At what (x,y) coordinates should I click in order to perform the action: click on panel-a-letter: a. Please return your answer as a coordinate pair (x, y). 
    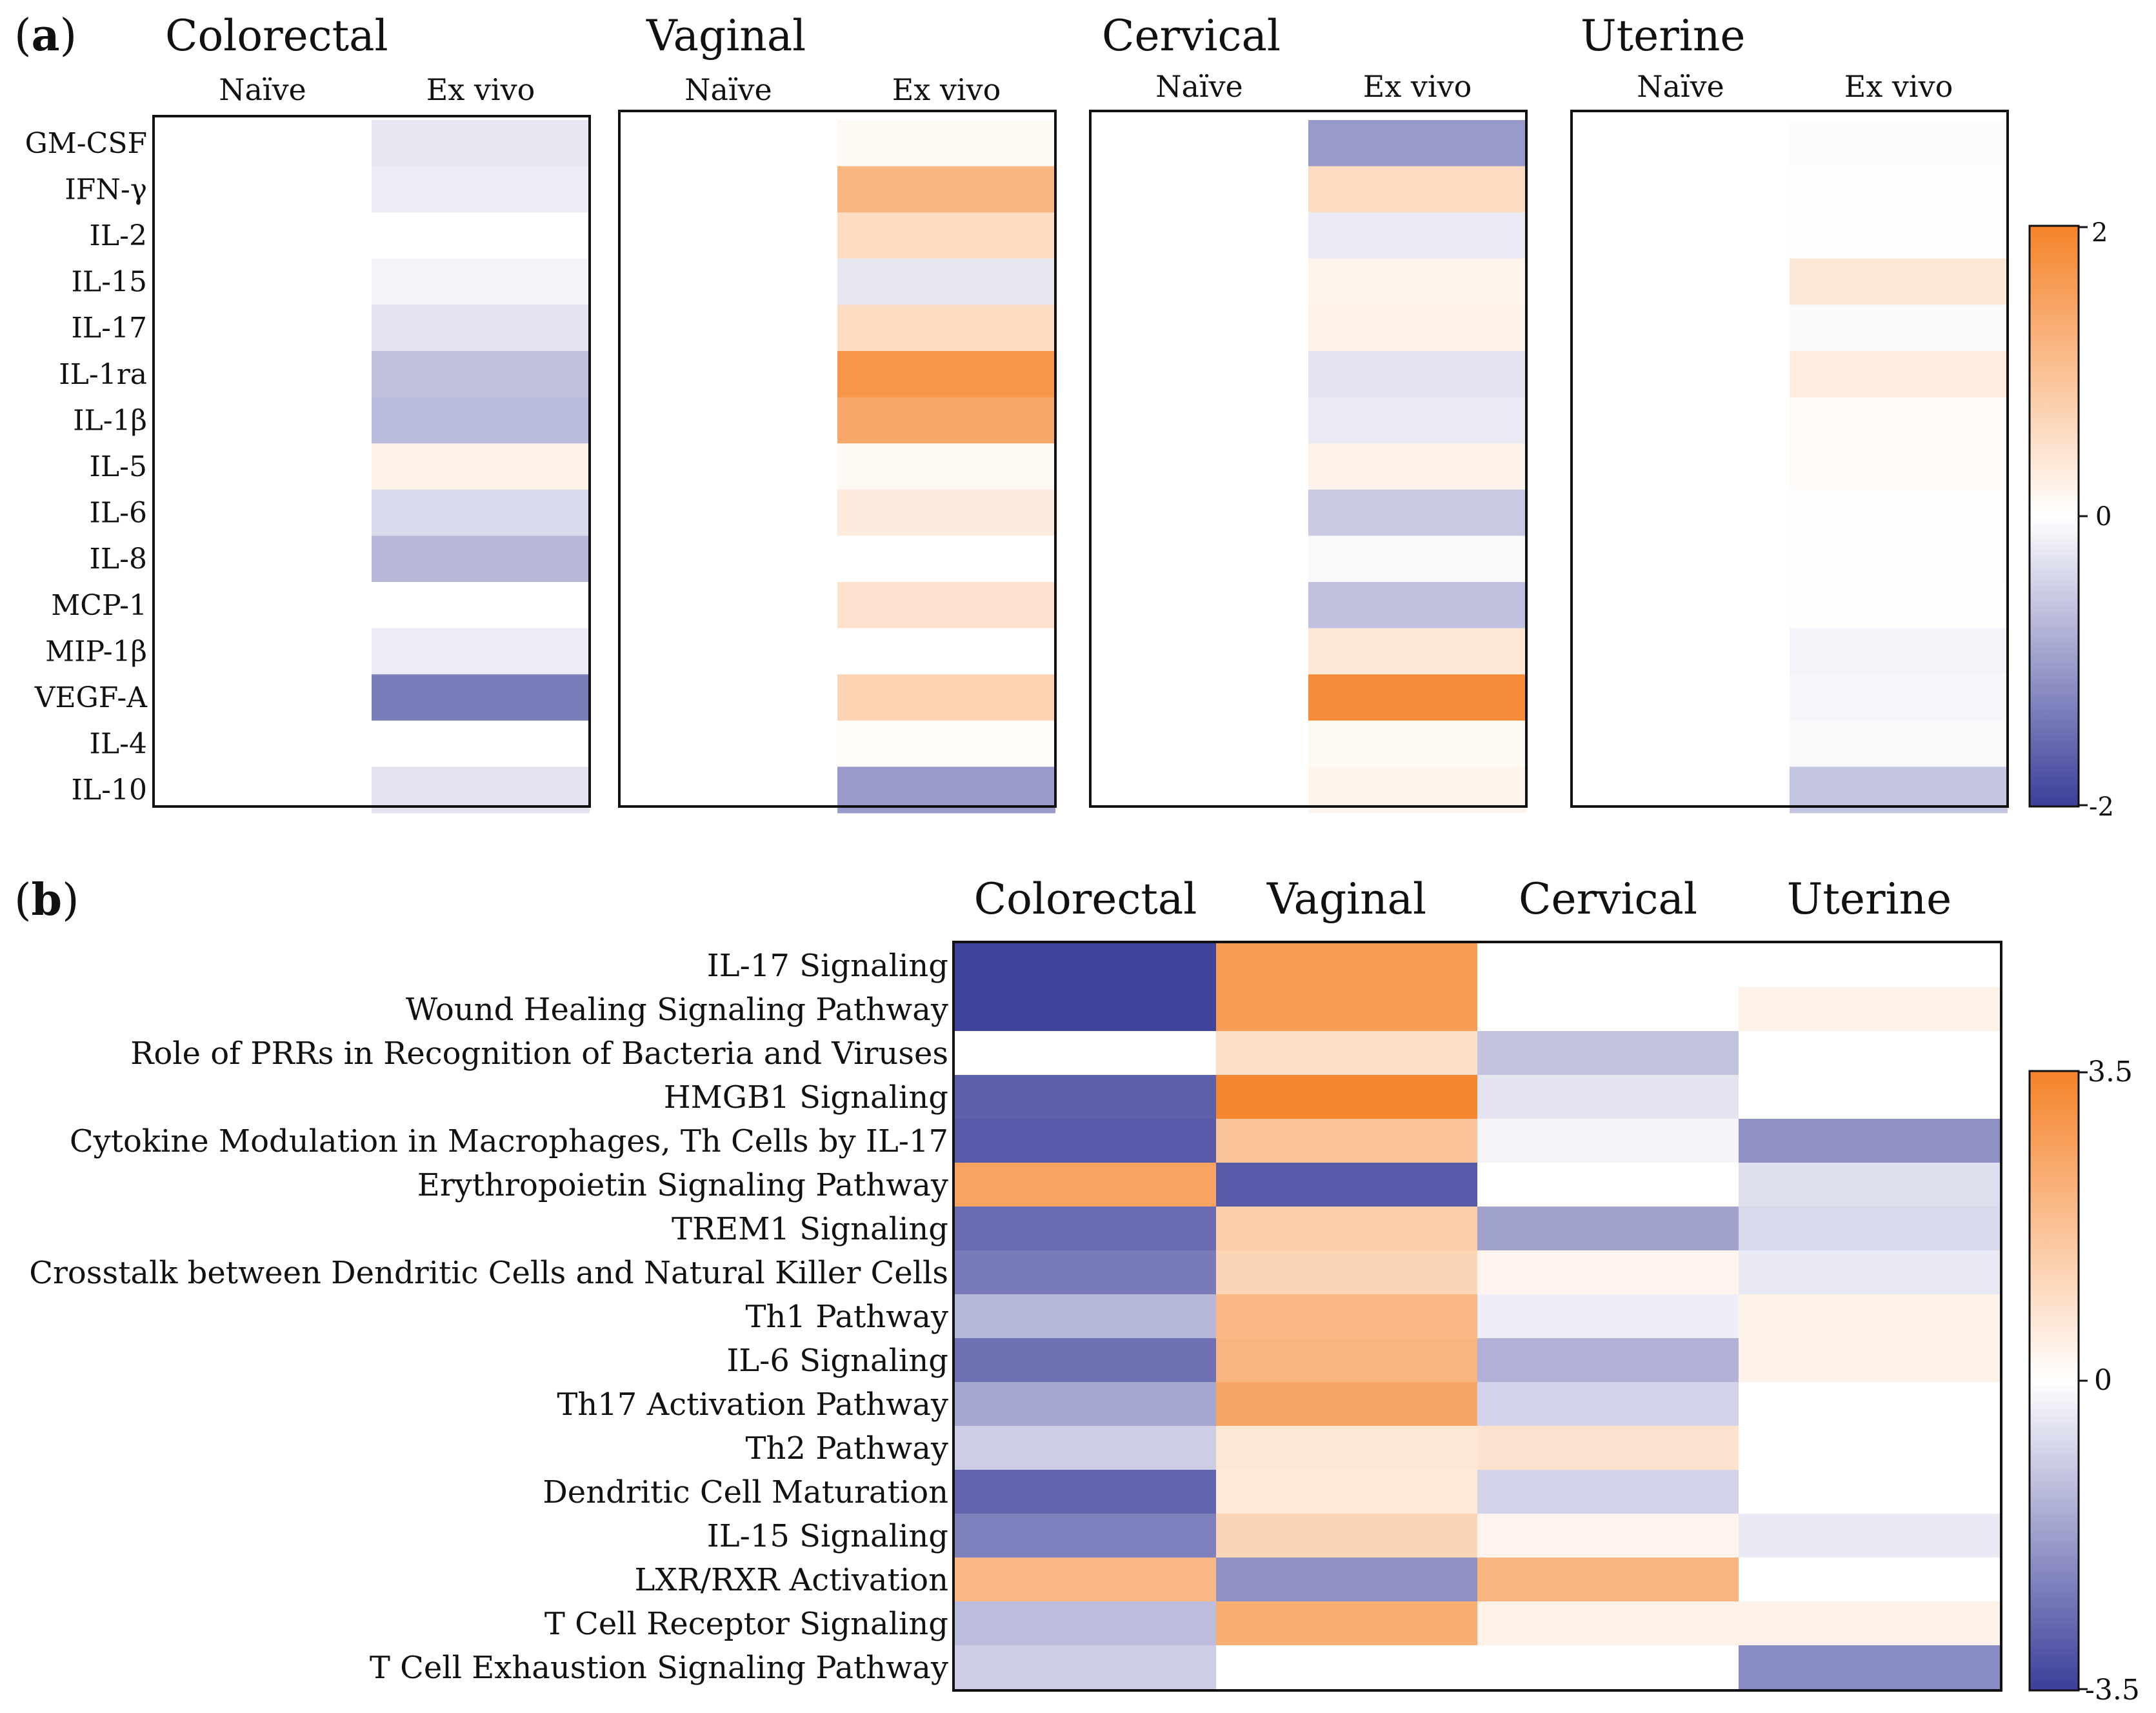
    Looking at the image, I should click on (46, 35).